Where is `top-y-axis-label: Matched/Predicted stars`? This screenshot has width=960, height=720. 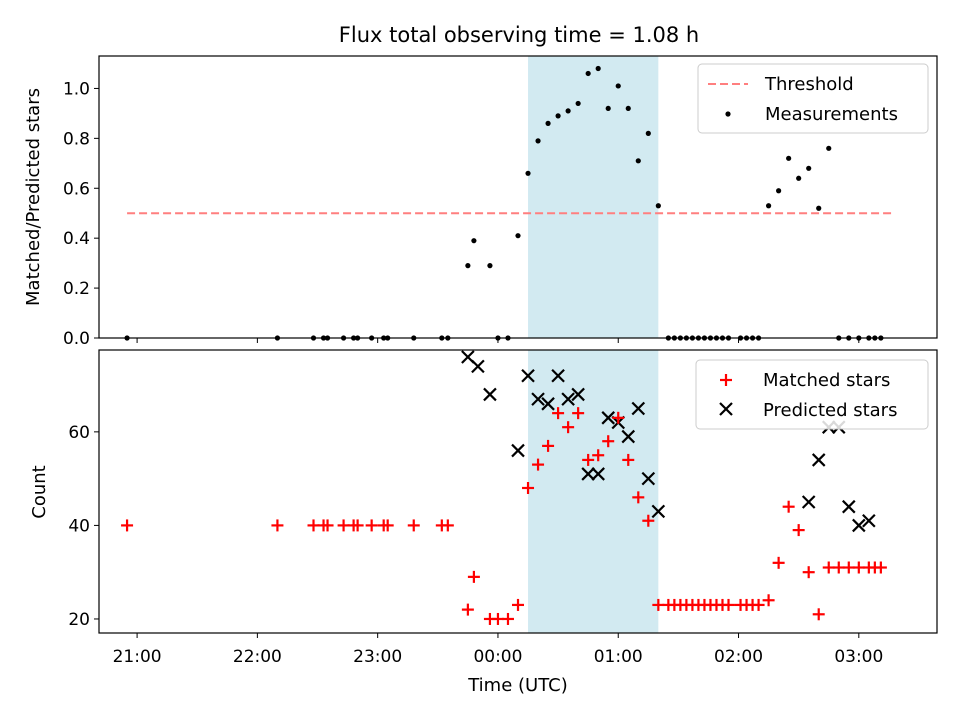
top-y-axis-label: Matched/Predicted stars is located at coordinates (33, 197).